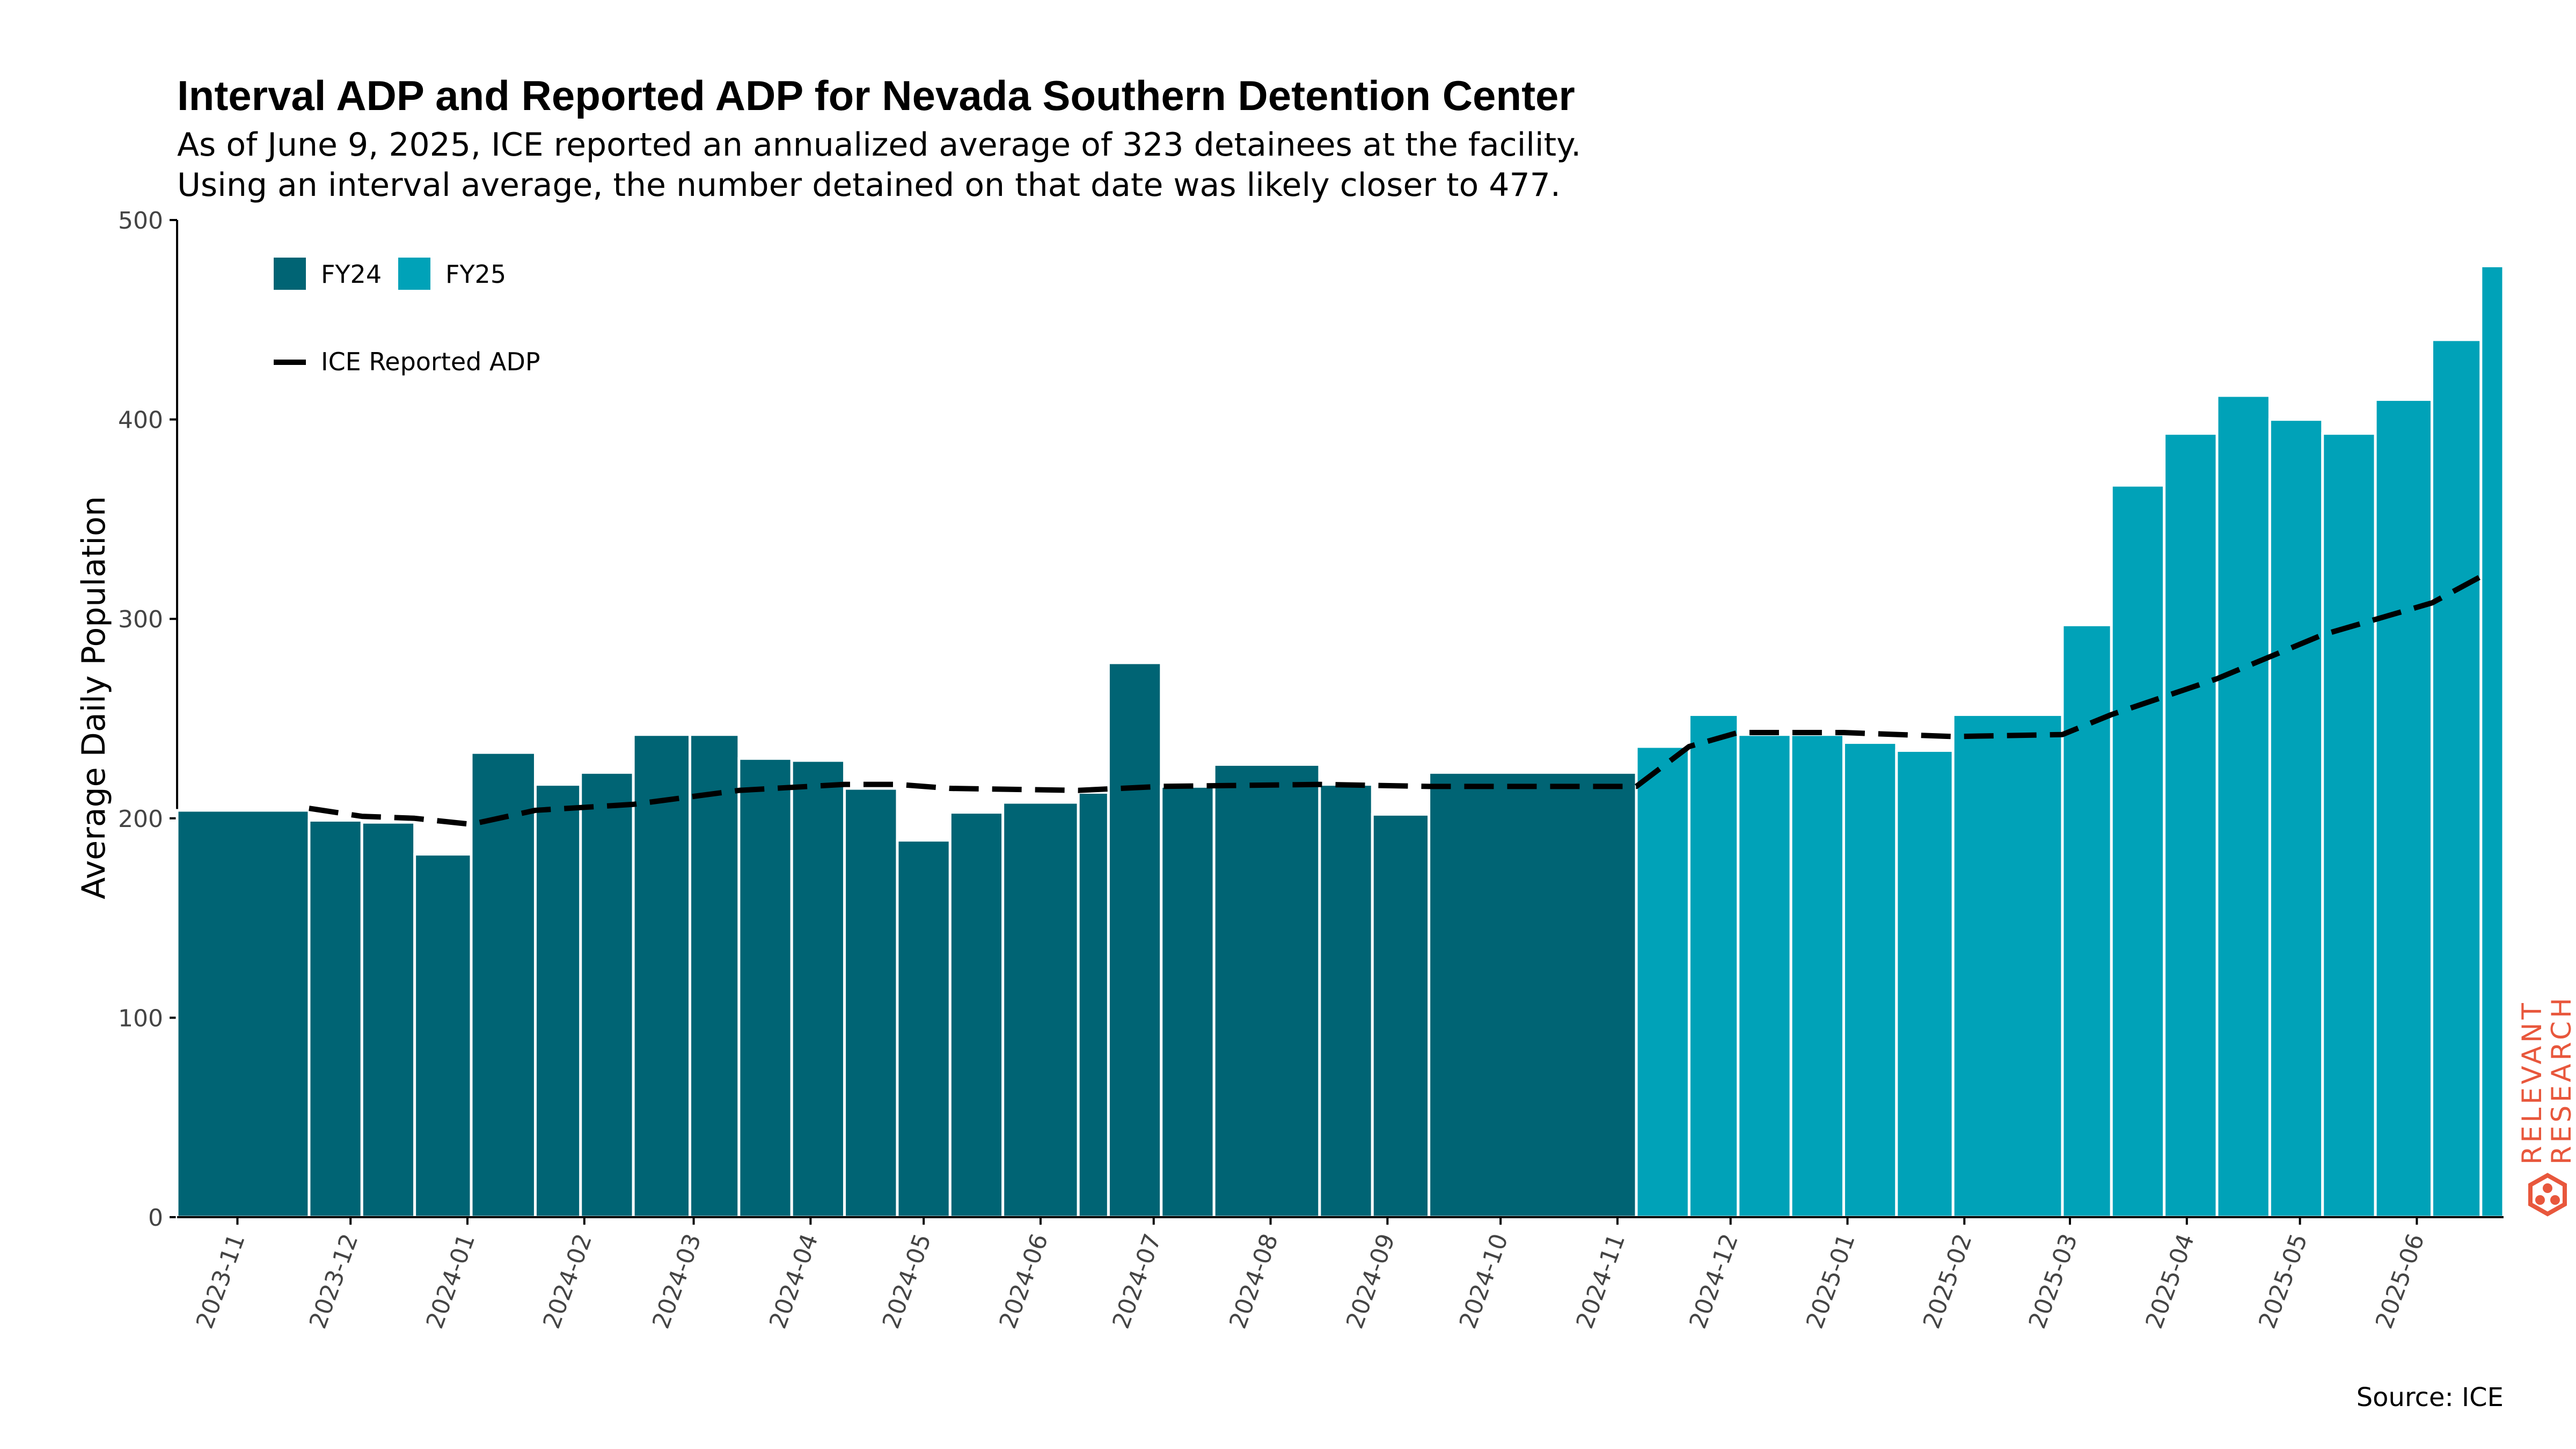 This screenshot has width=2576, height=1449. I want to click on legend-swatch-fy24, so click(290, 274).